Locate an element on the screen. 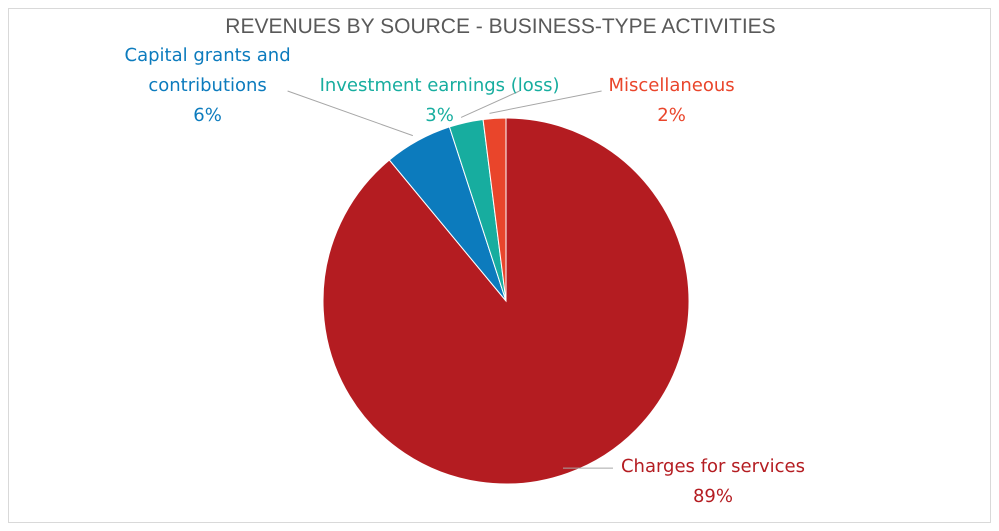  data-label: 89% is located at coordinates (712, 497).